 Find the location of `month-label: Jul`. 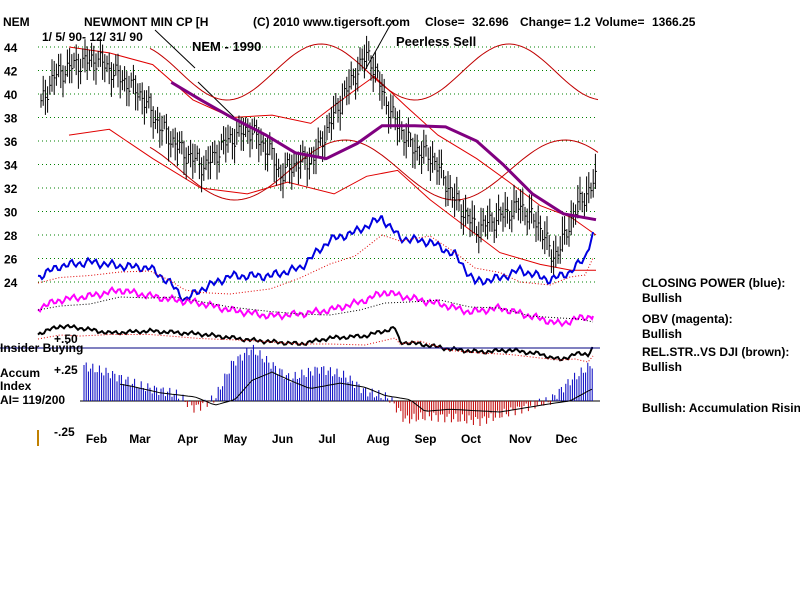

month-label: Jul is located at coordinates (326, 439).